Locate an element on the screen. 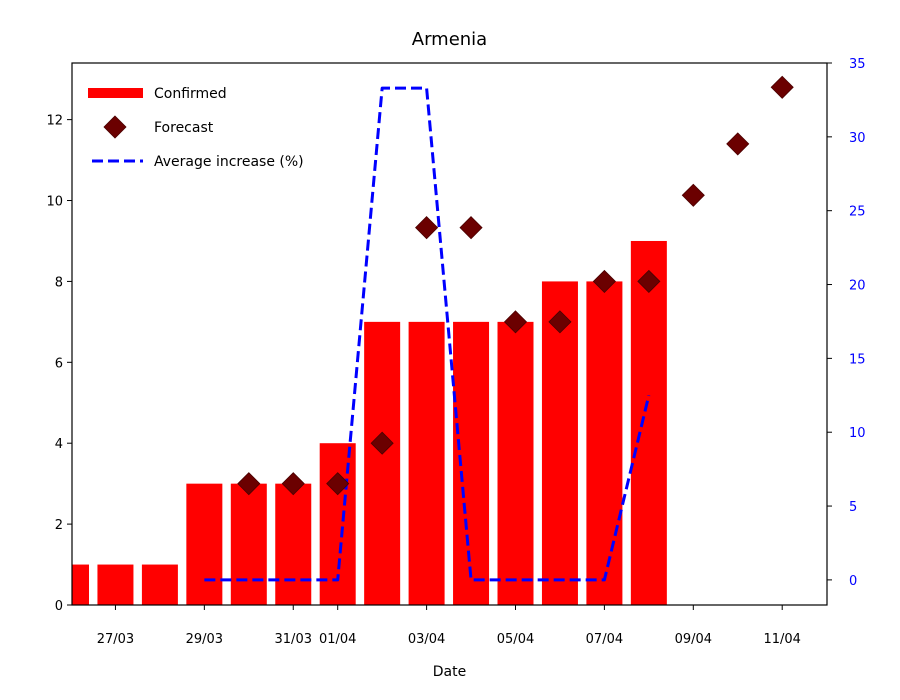 The image size is (900, 700). right-tick-label: 35 is located at coordinates (857, 64).